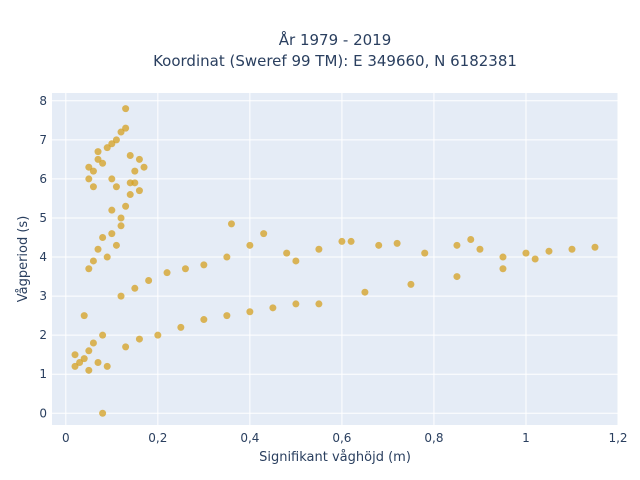 This screenshot has height=480, width=640. I want to click on x-tick-label: 1,2, so click(617, 438).